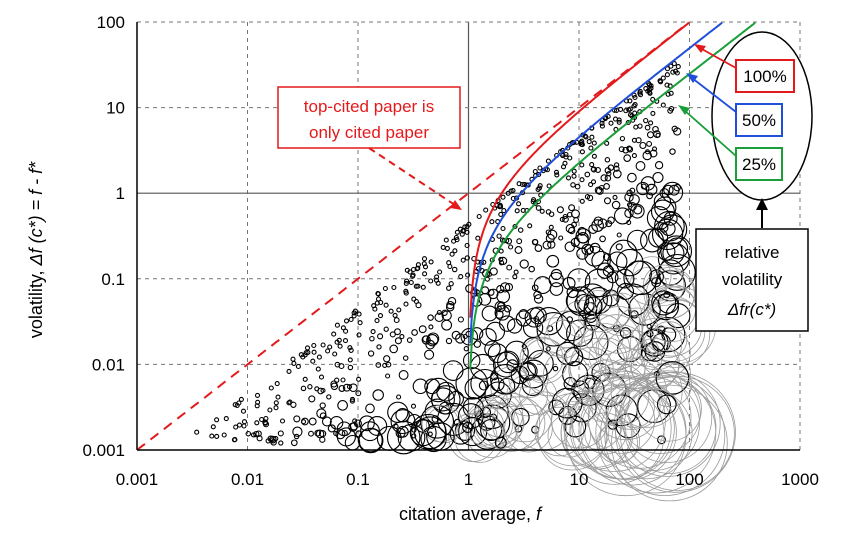 This screenshot has height=547, width=850. Describe the element at coordinates (358, 479) in the screenshot. I see `x-tick-label-2: 0.1` at that location.